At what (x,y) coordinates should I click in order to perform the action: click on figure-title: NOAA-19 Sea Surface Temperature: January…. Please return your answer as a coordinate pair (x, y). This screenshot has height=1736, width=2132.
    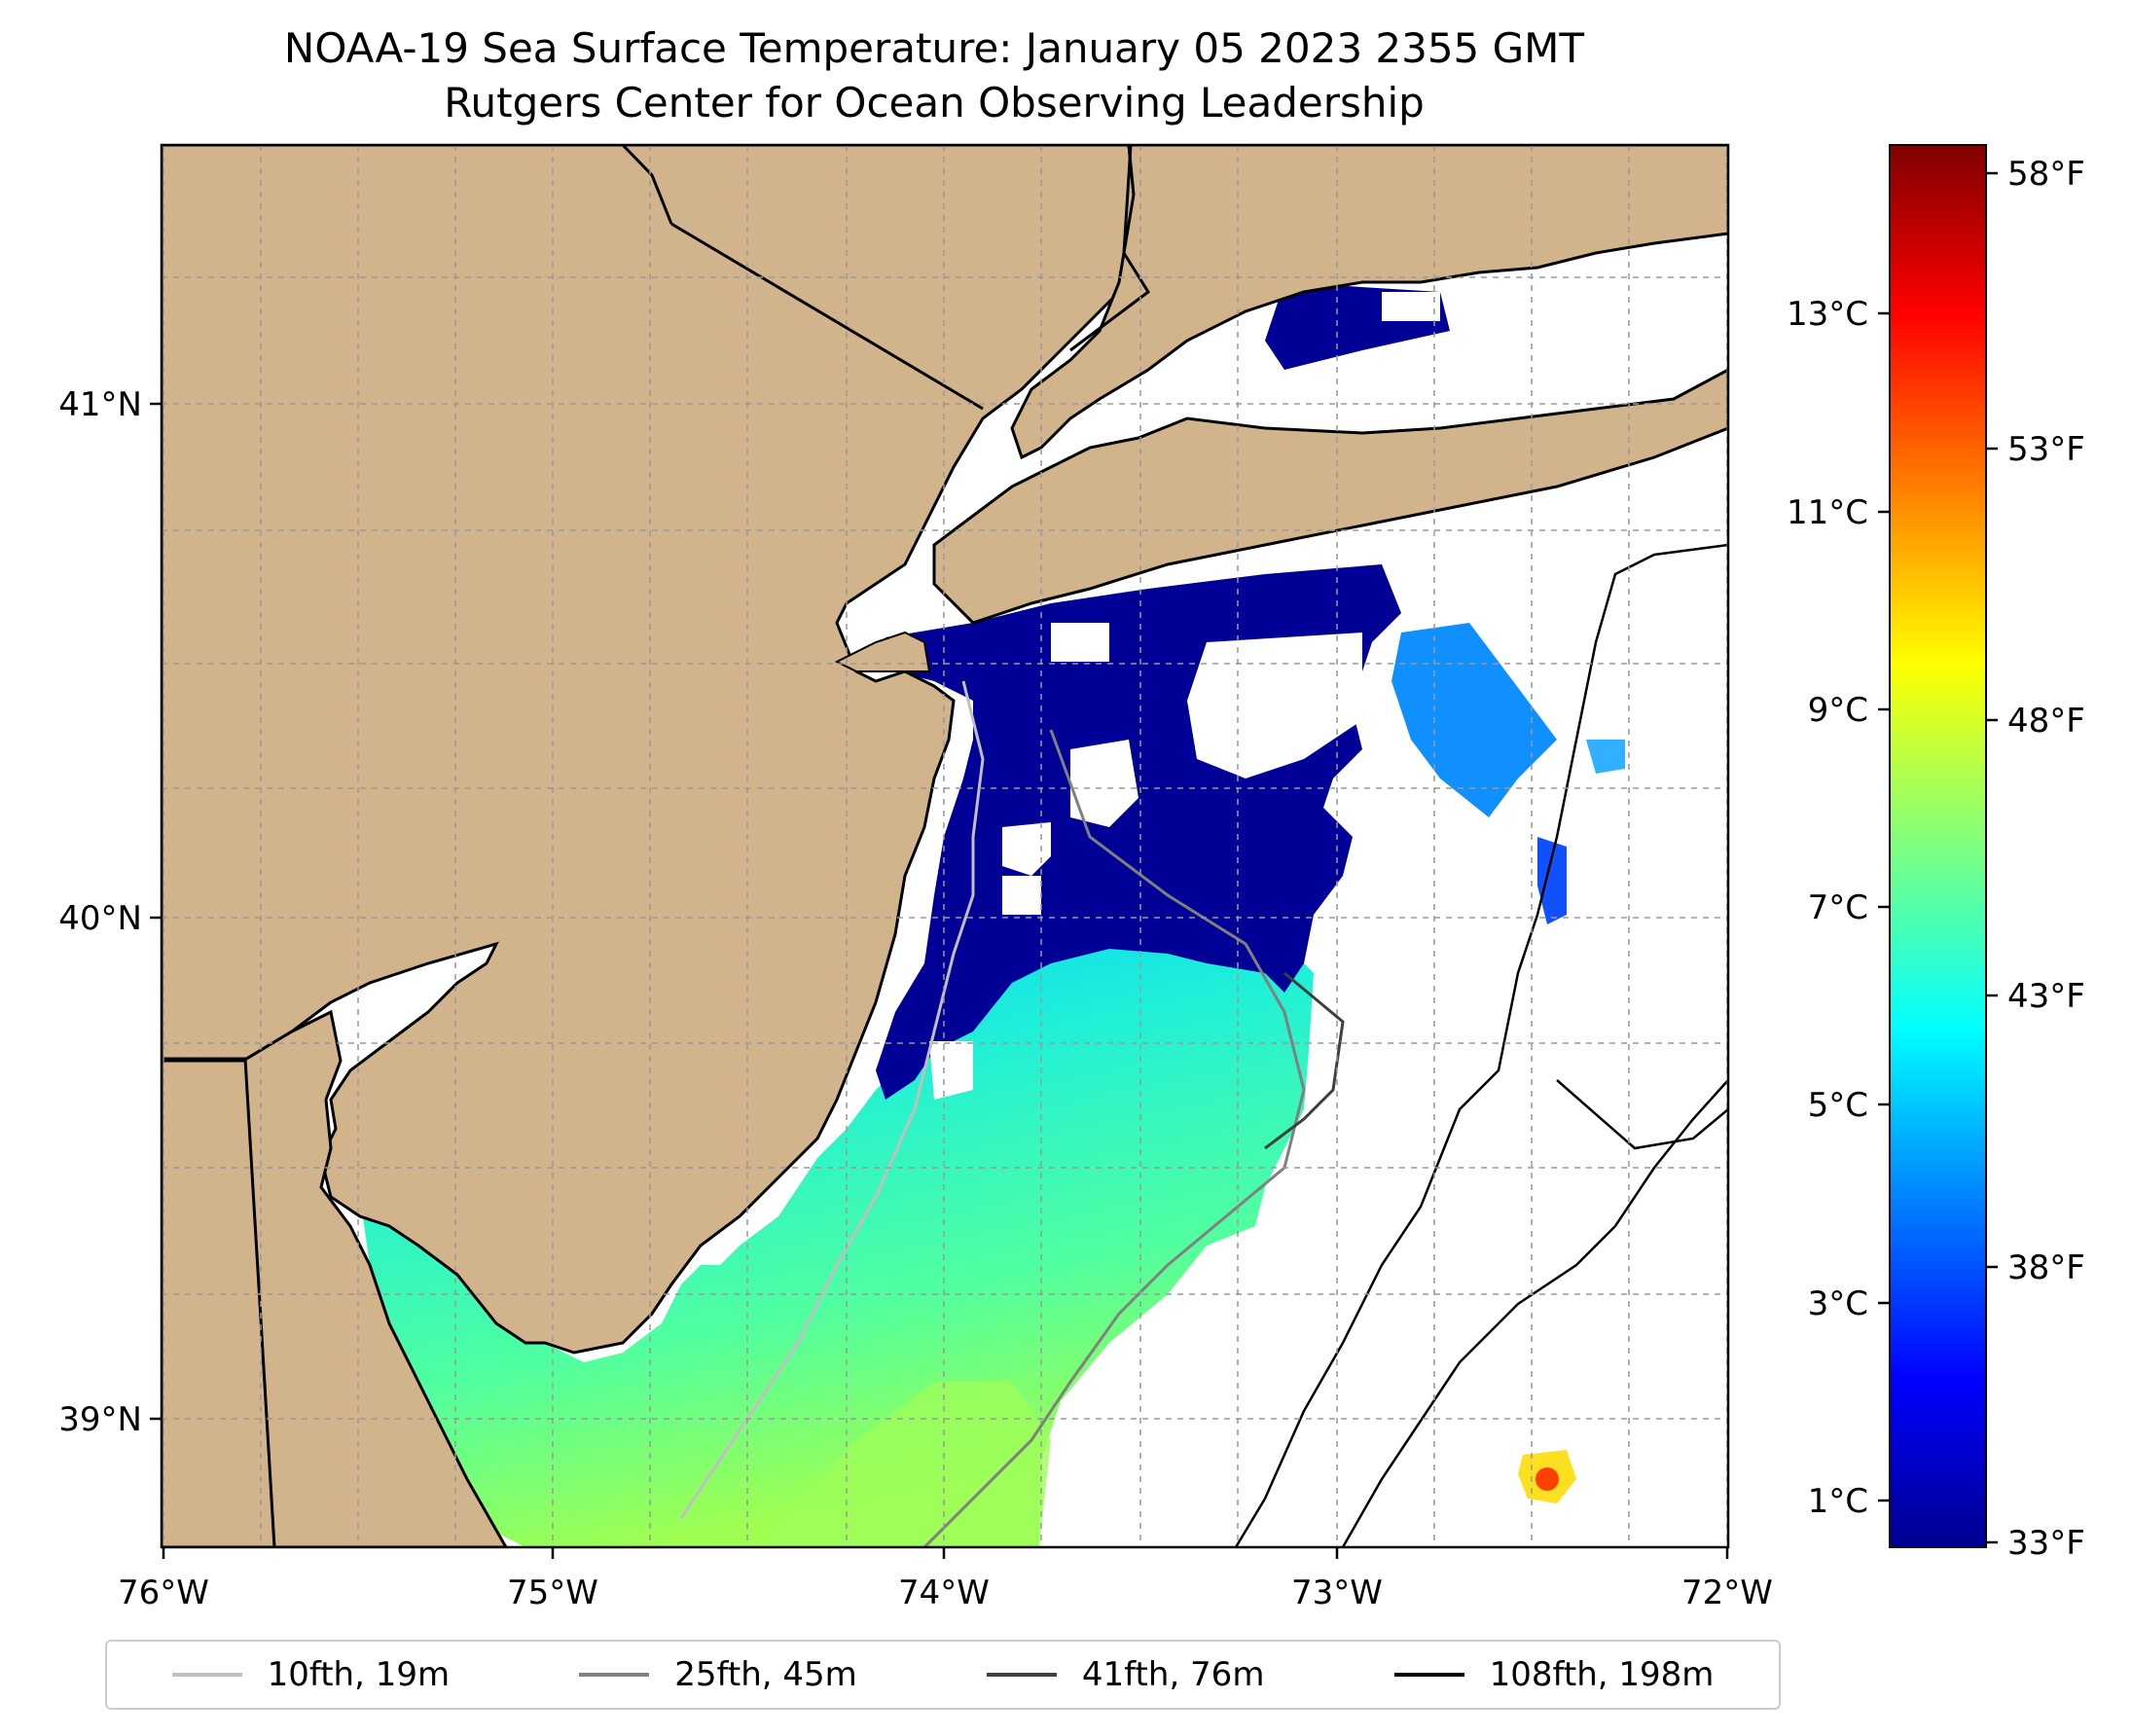
    Looking at the image, I should click on (934, 48).